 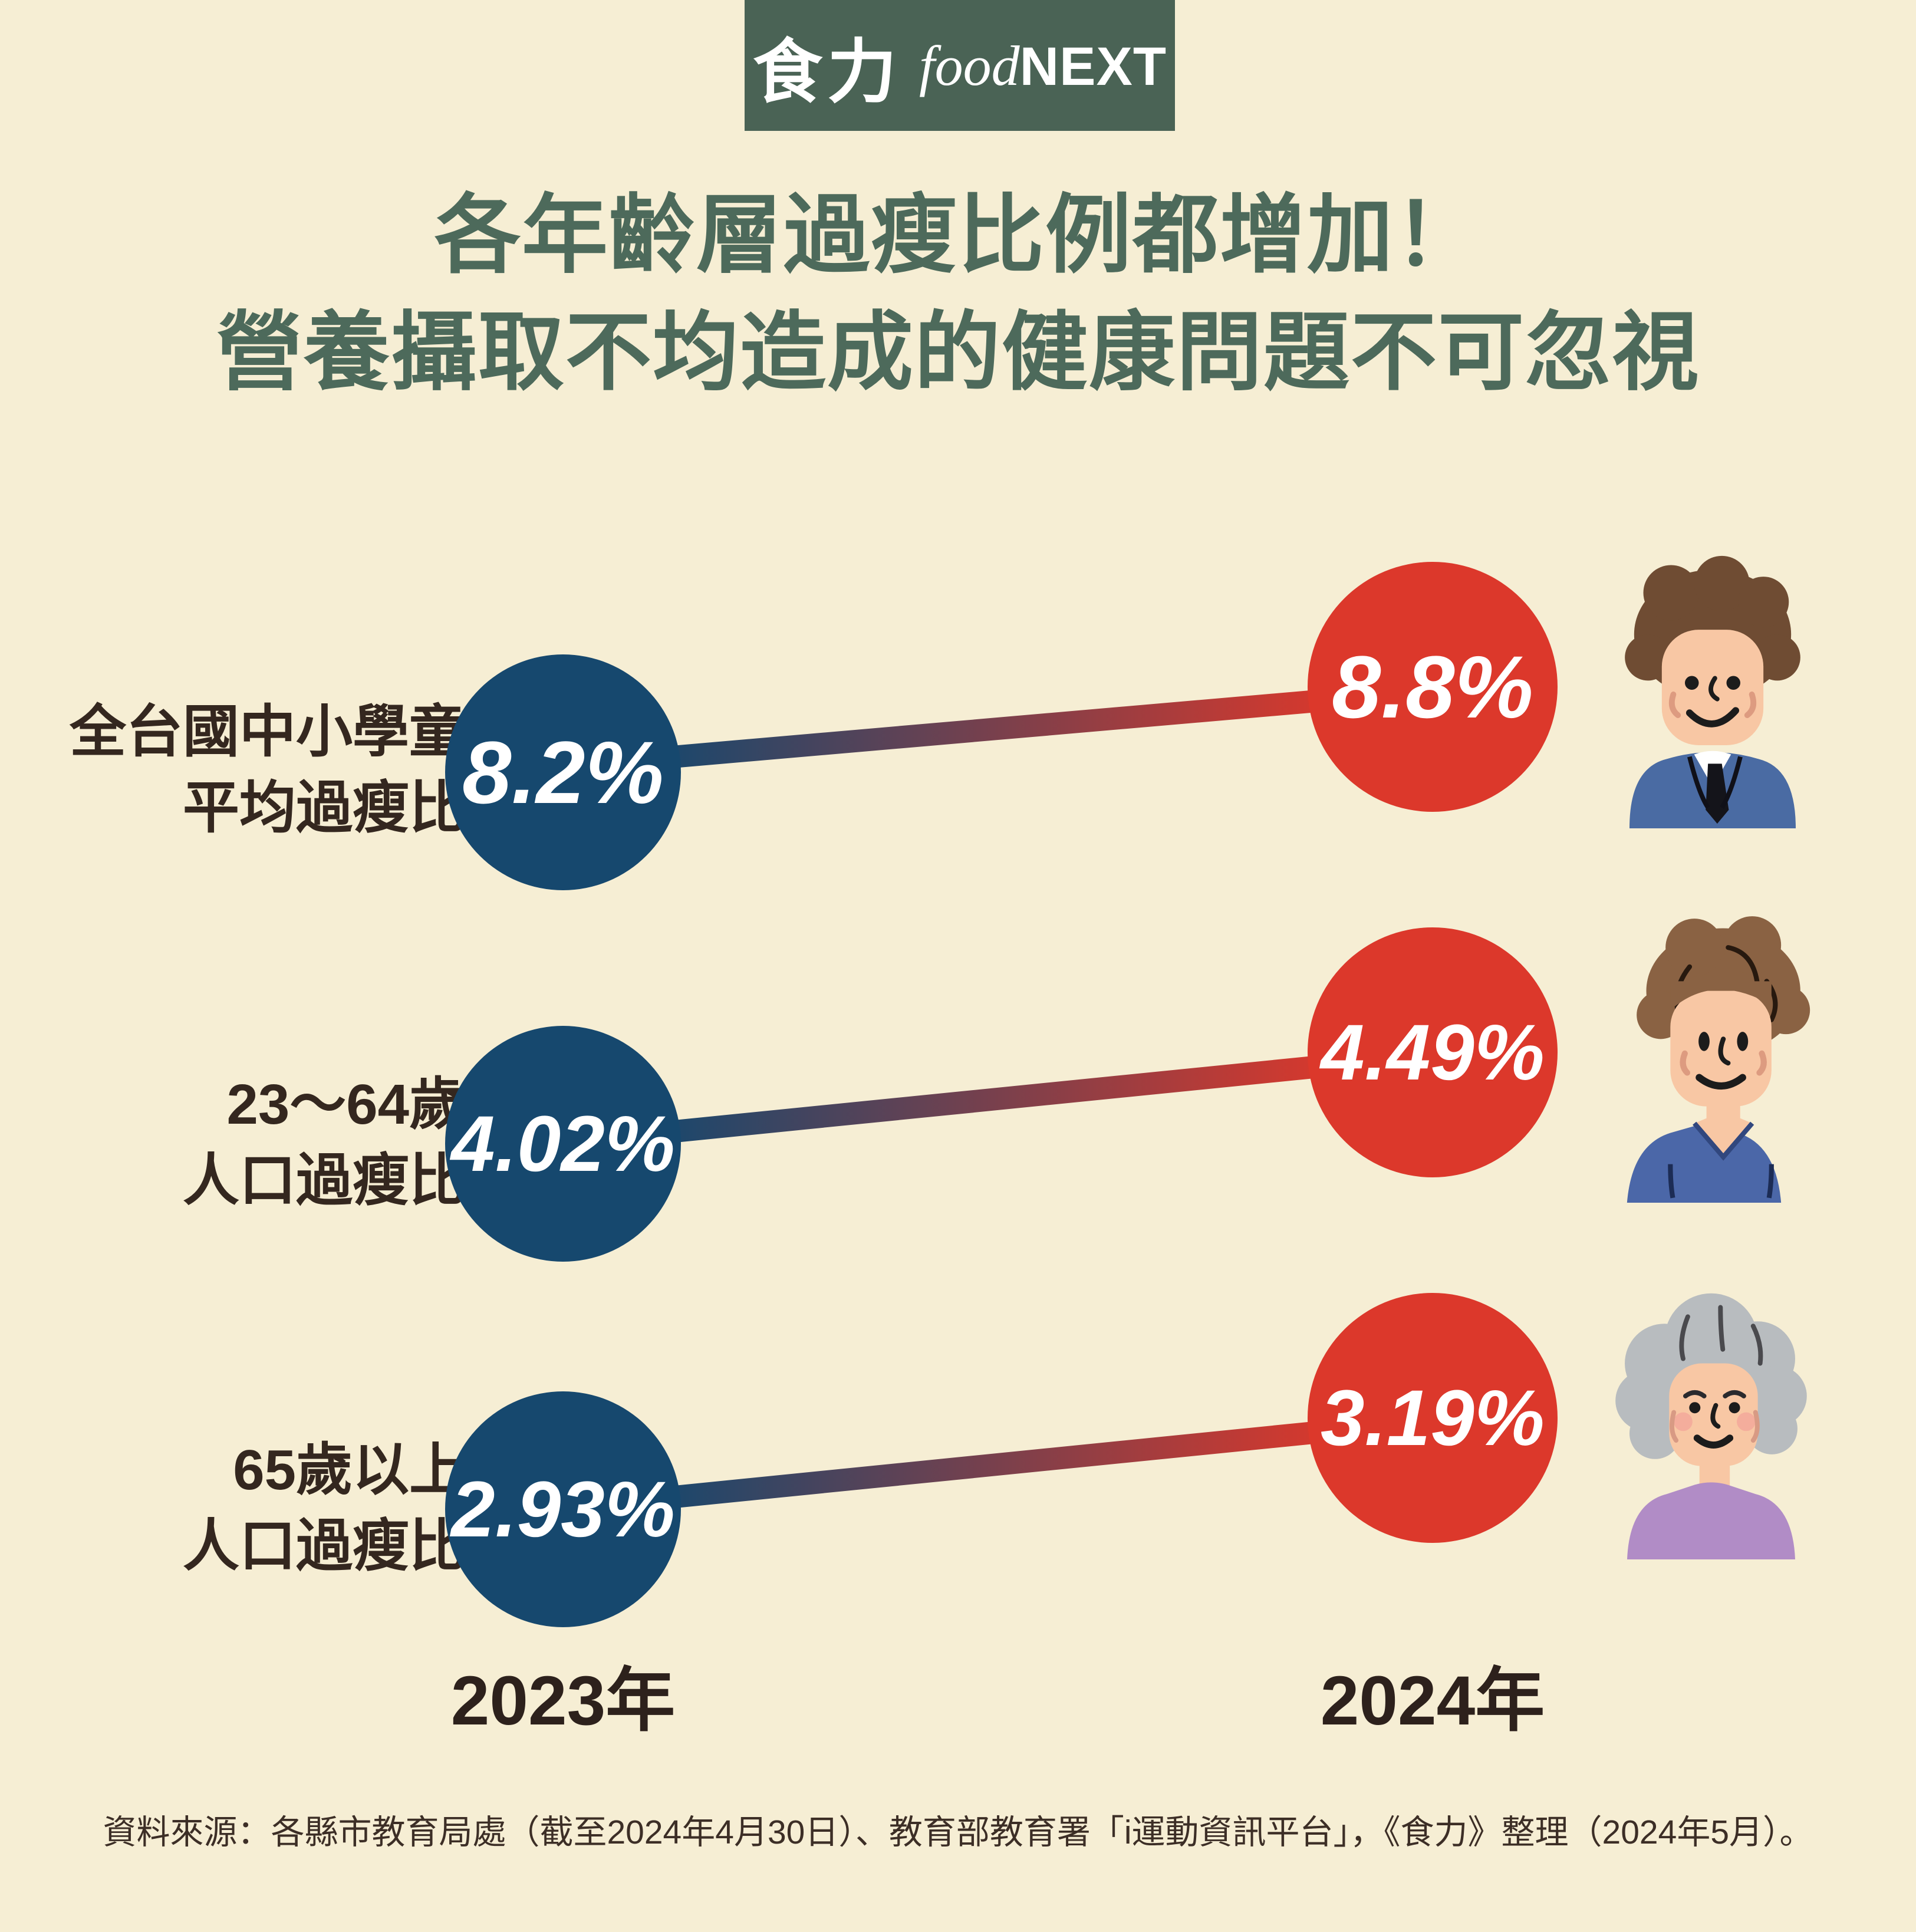 What do you see at coordinates (1432, 1701) in the screenshot?
I see `axis-year-2024: 2024年` at bounding box center [1432, 1701].